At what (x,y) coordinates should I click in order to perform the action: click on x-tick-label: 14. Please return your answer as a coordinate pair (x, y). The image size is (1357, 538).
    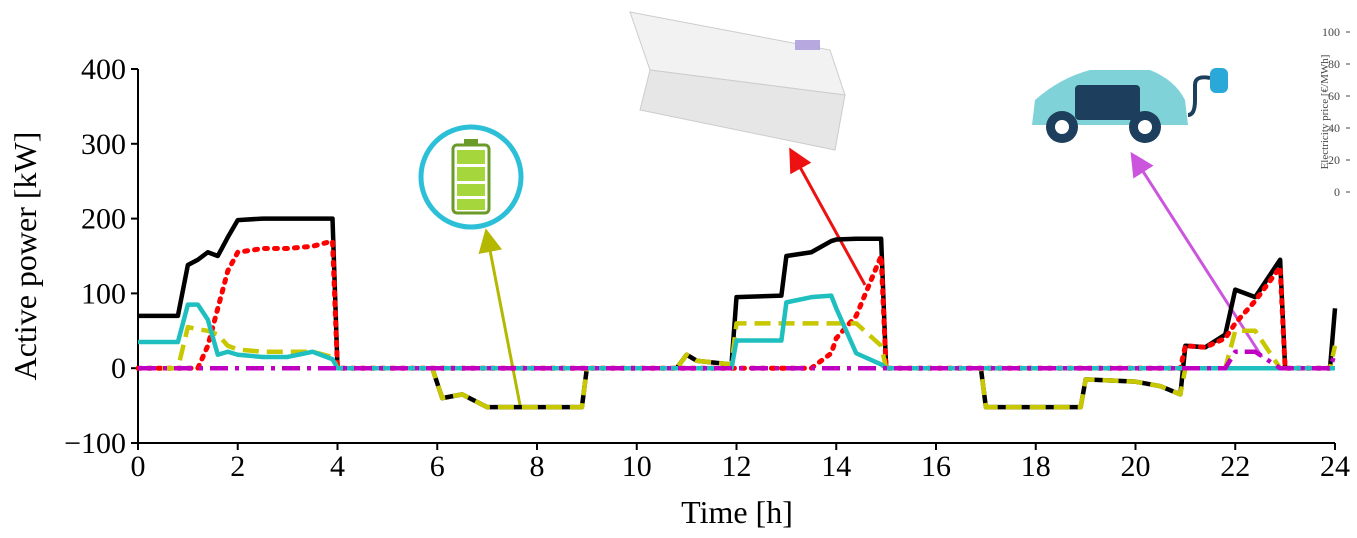
    Looking at the image, I should click on (836, 466).